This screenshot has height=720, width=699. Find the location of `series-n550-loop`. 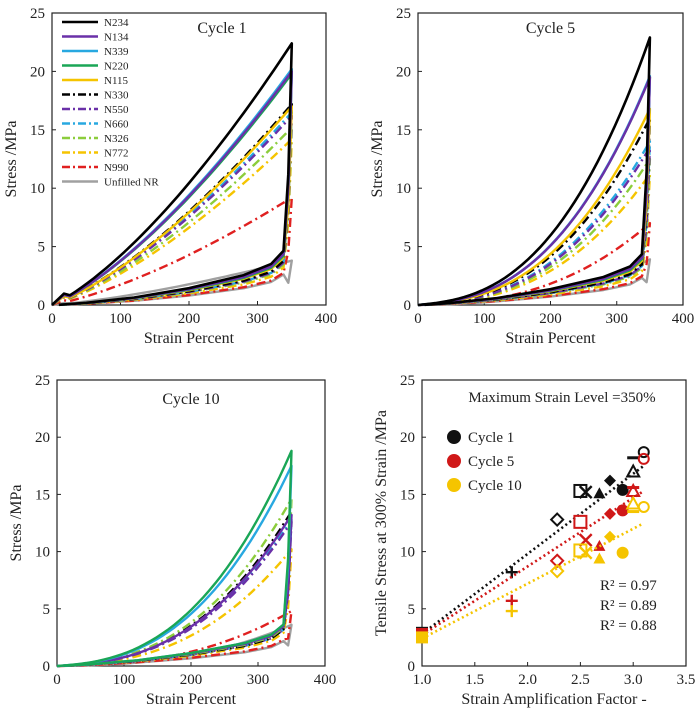

series-n550-loop is located at coordinates (172, 210).